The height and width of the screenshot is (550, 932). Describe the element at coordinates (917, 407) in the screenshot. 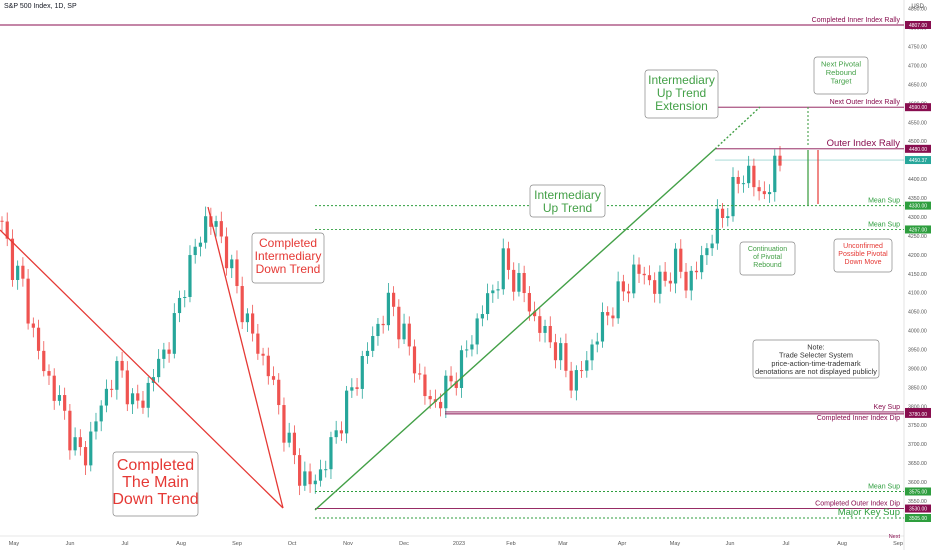

I see `y-tick-label: 3800.00` at that location.